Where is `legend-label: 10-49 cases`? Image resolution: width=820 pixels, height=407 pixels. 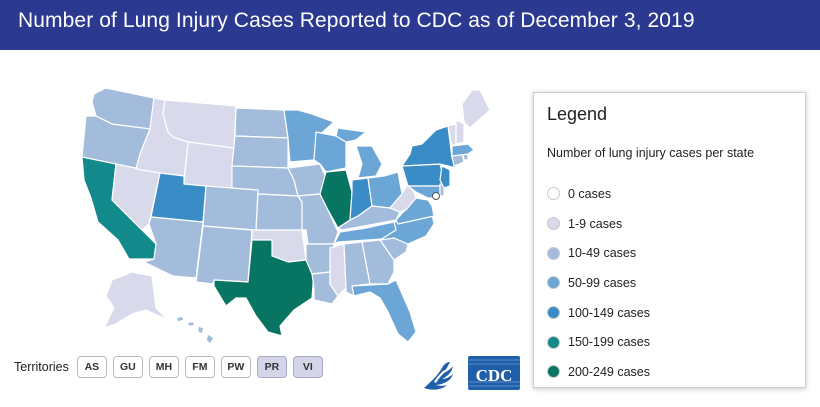
legend-label: 10-49 cases is located at coordinates (602, 253).